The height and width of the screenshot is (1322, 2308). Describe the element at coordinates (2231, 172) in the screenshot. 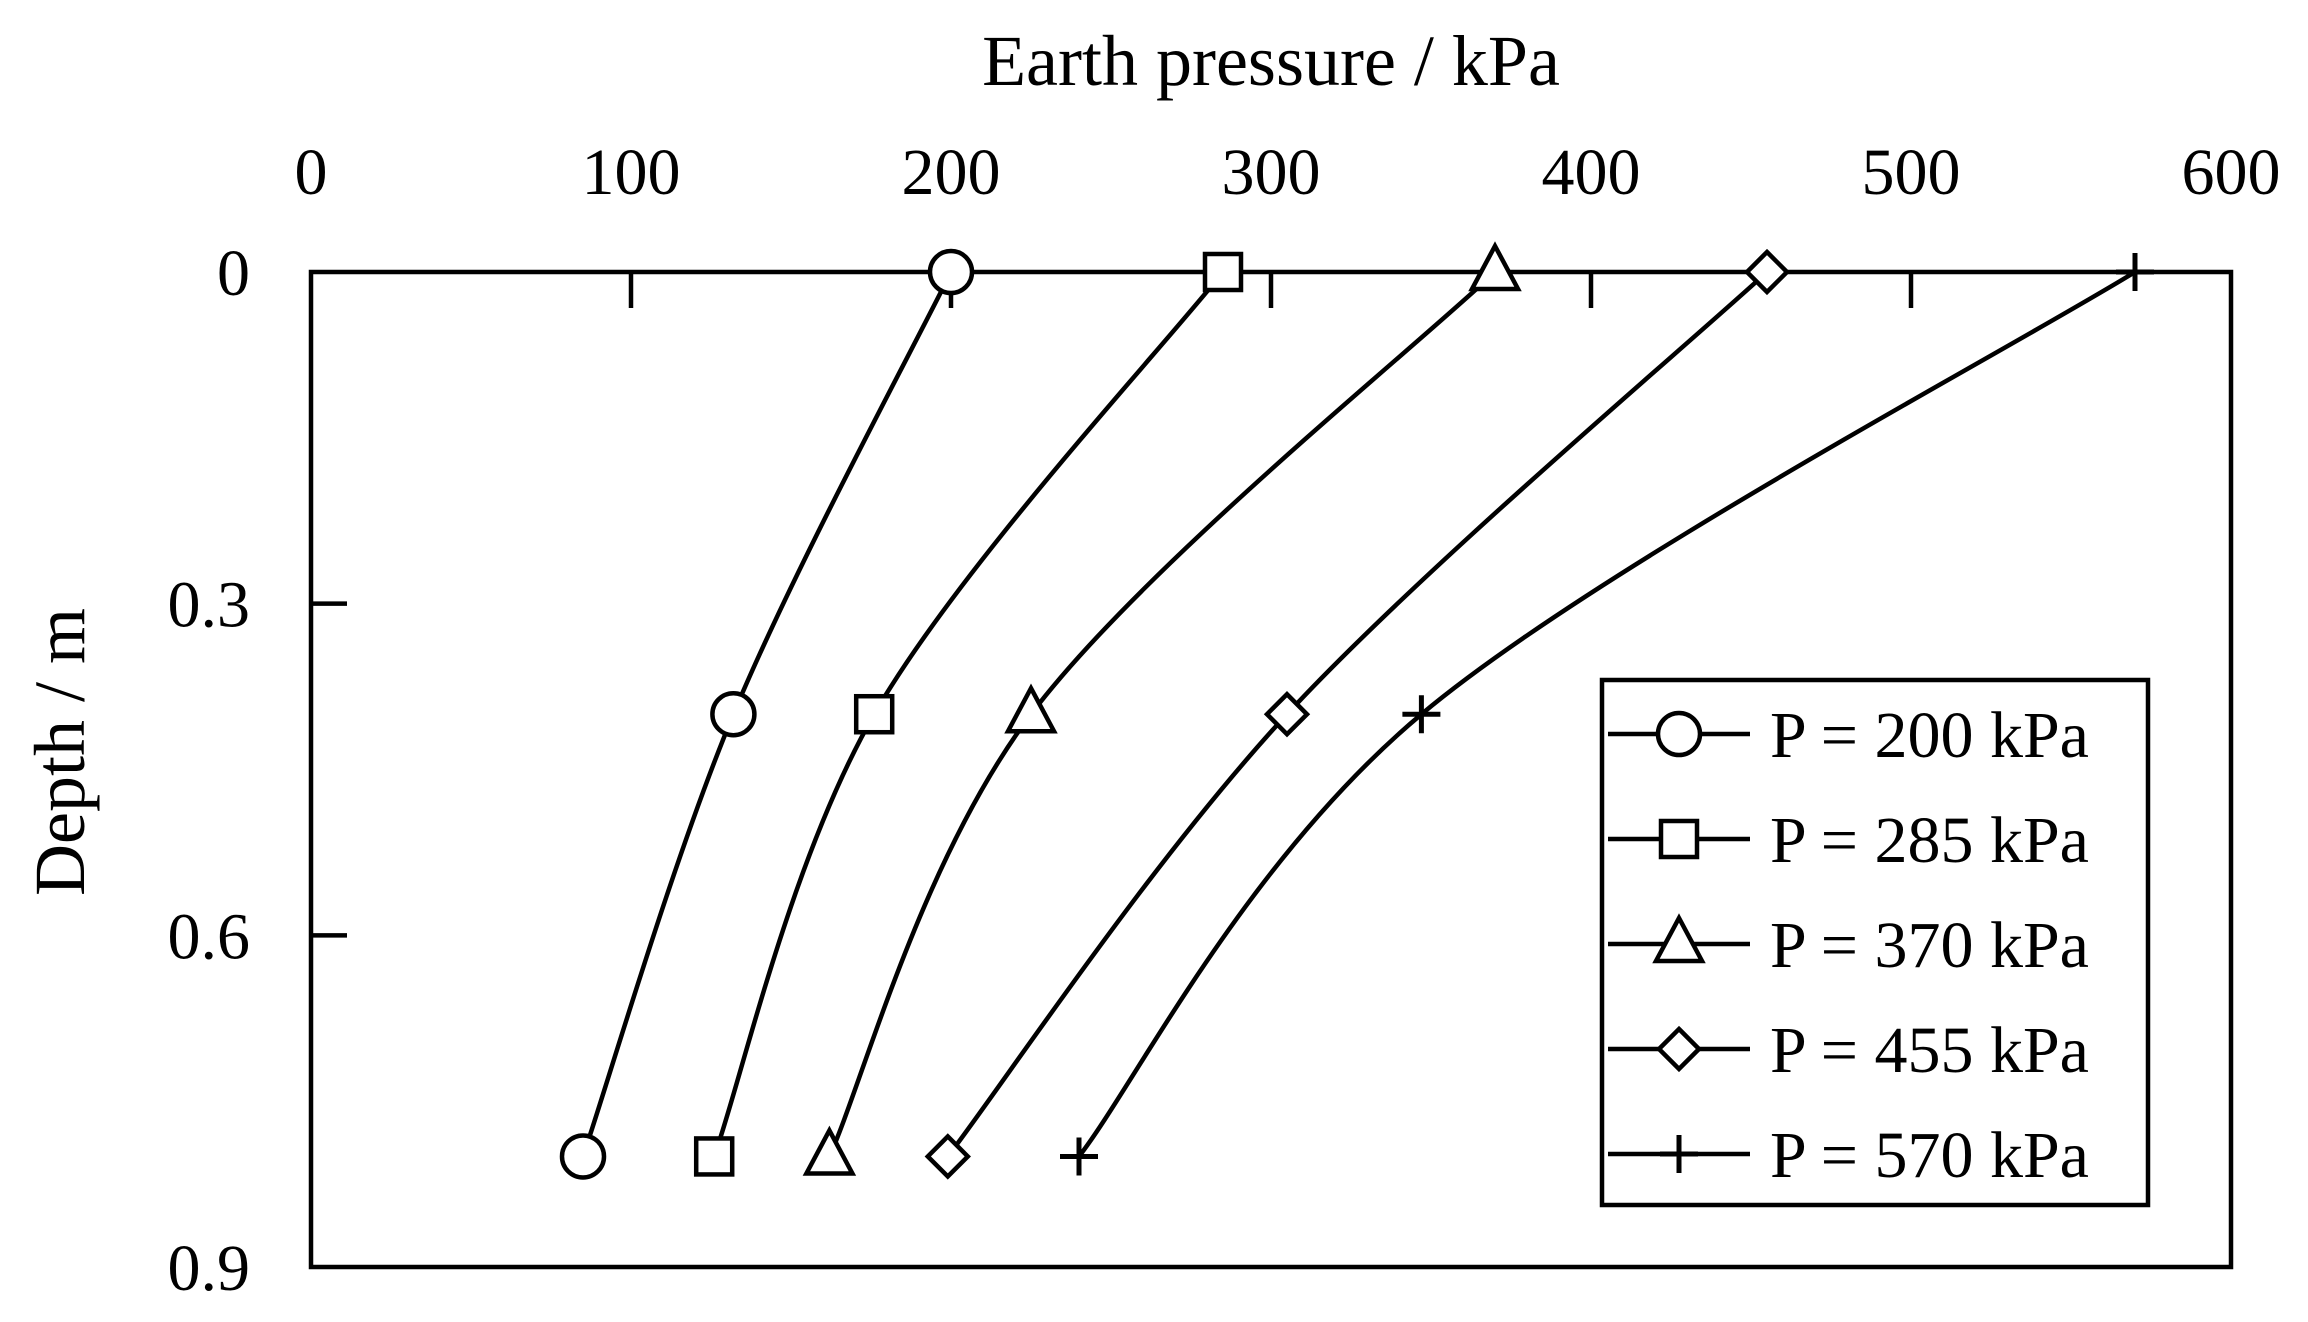

I see `x-tick-label: 600` at that location.